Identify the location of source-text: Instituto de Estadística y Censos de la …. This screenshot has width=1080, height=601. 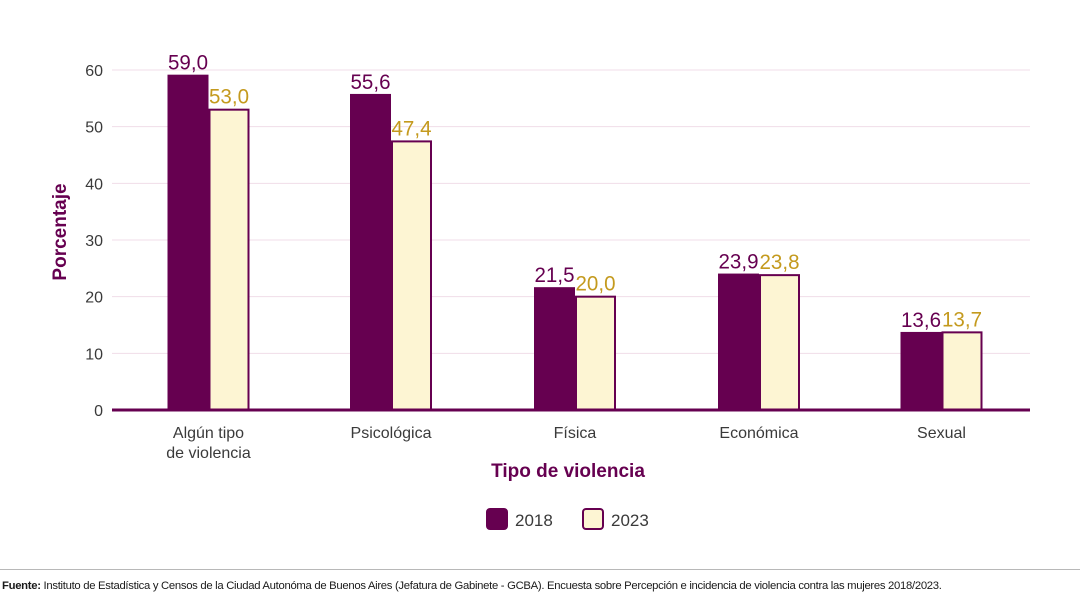
(491, 586).